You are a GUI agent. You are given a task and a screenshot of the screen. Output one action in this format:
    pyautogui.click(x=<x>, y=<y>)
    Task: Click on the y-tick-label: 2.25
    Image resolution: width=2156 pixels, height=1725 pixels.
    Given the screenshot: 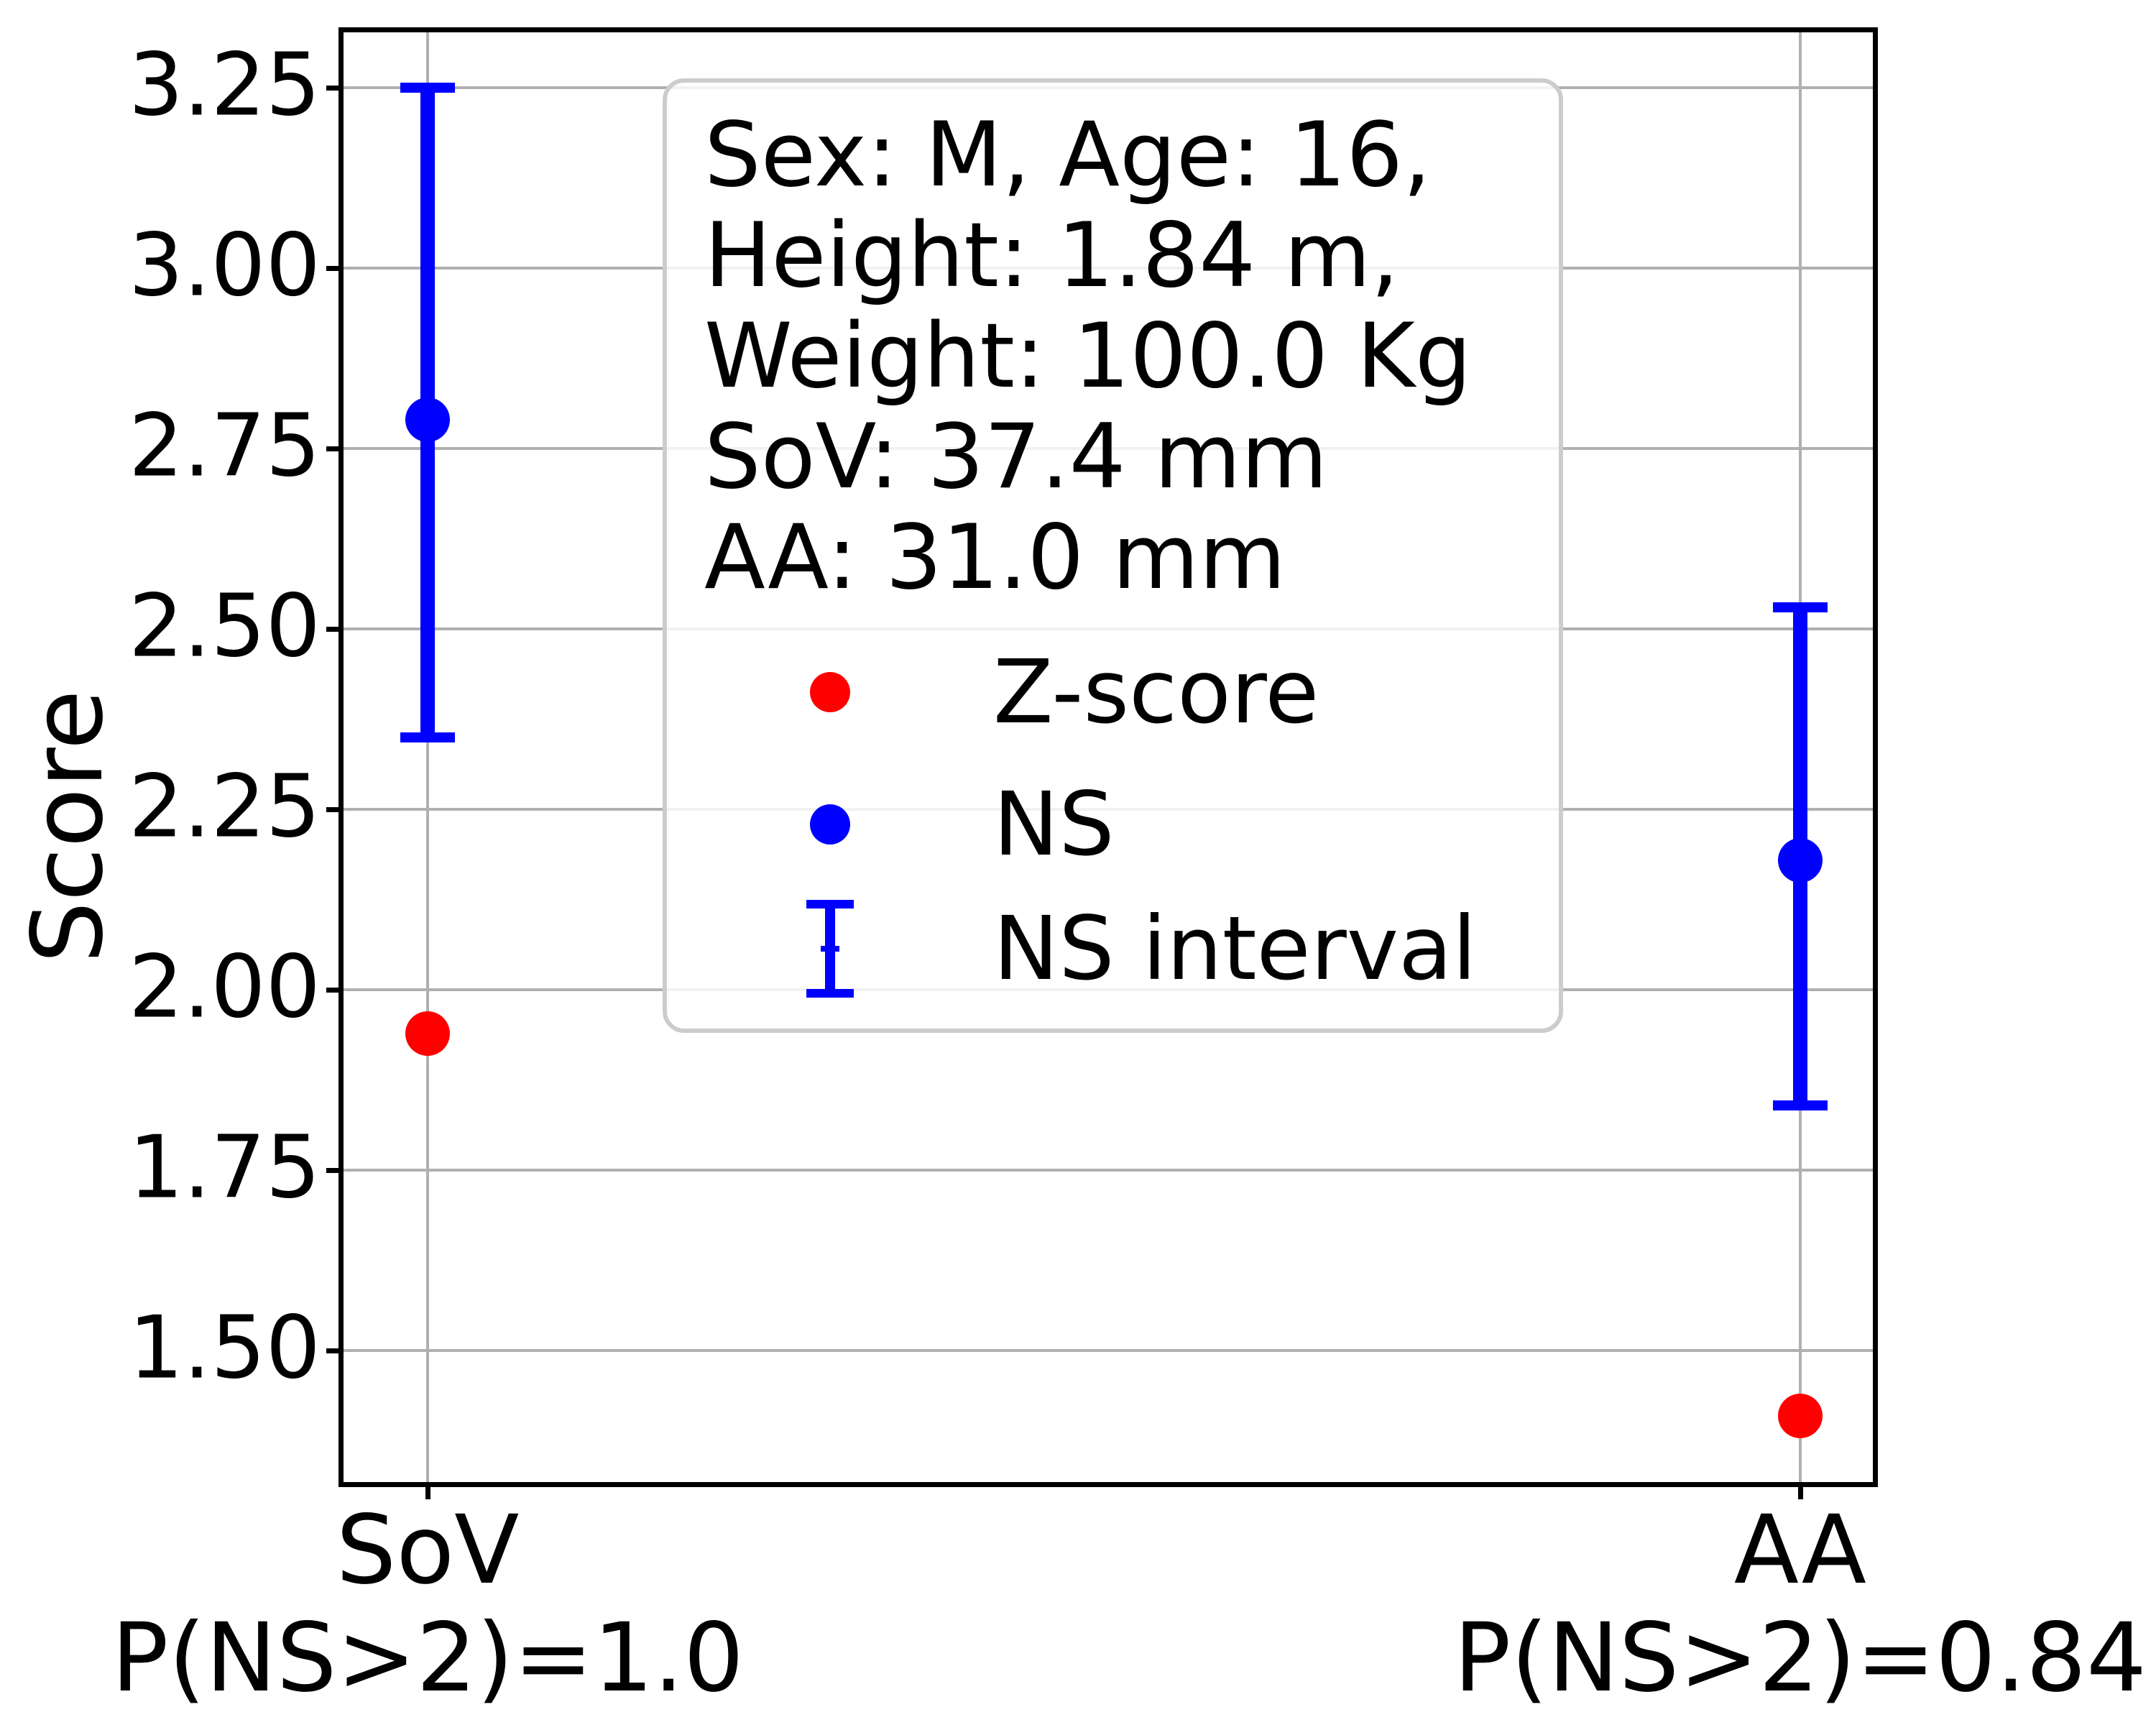 What is the action you would take?
    pyautogui.click(x=224, y=808)
    